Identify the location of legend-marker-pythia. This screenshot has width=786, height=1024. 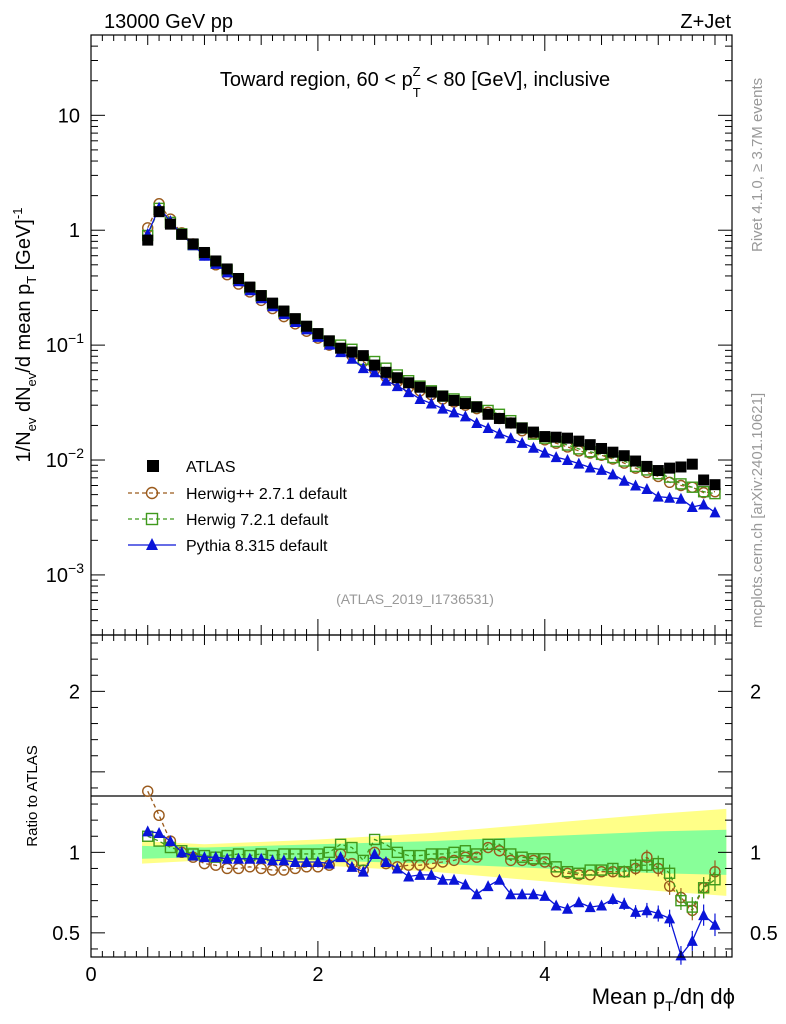
(152, 544).